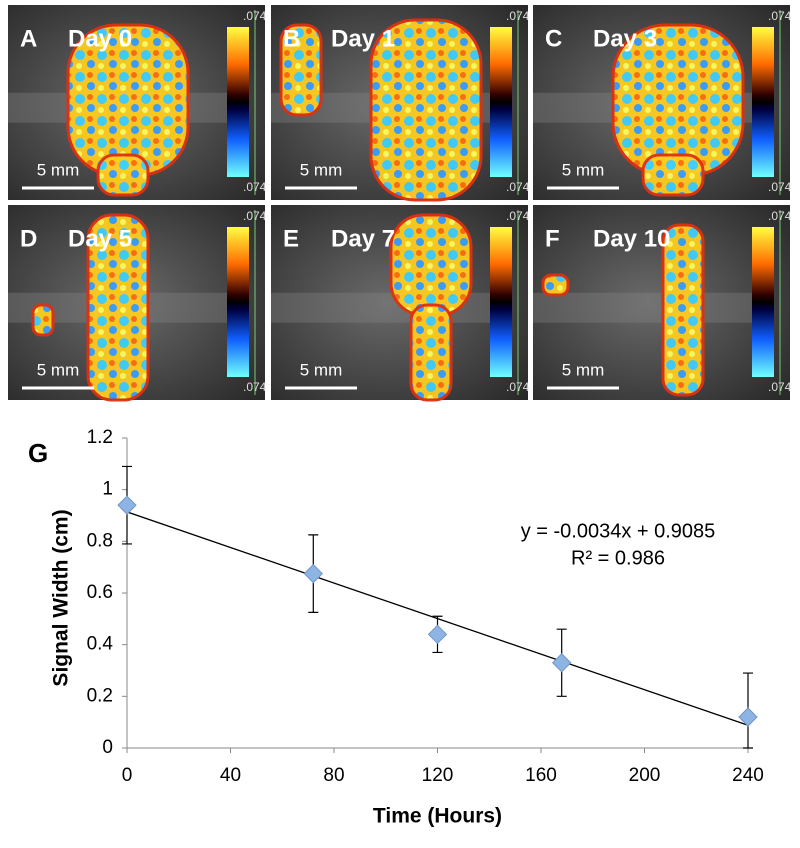 The width and height of the screenshot is (800, 848). What do you see at coordinates (28, 238) in the screenshot?
I see `panel-letter: D` at bounding box center [28, 238].